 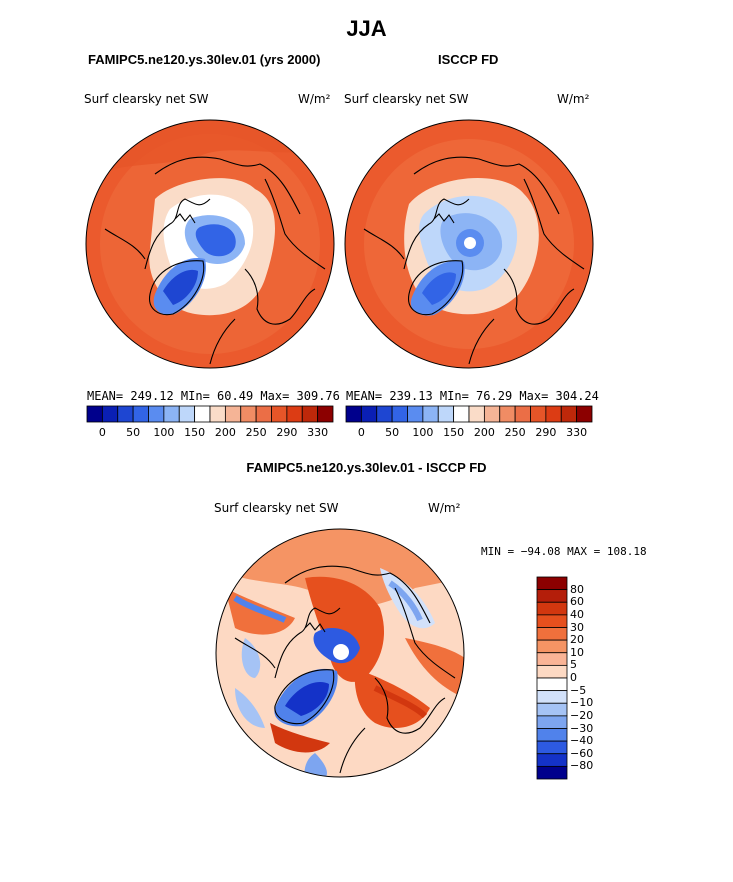 What do you see at coordinates (406, 99) in the screenshot?
I see `obs-variable-label: Surf clearsky net SW` at bounding box center [406, 99].